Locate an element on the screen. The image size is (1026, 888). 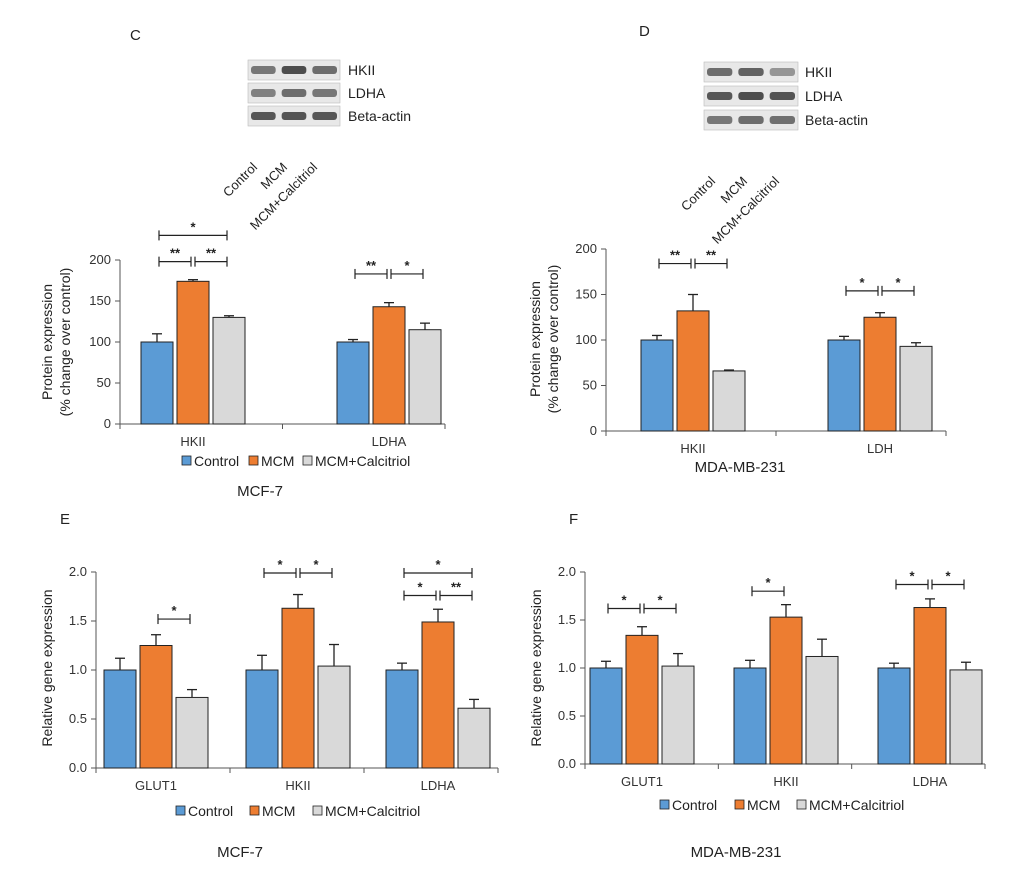
legend: Control MCM MCM+Calcitriol is located at coordinates (781, 805).